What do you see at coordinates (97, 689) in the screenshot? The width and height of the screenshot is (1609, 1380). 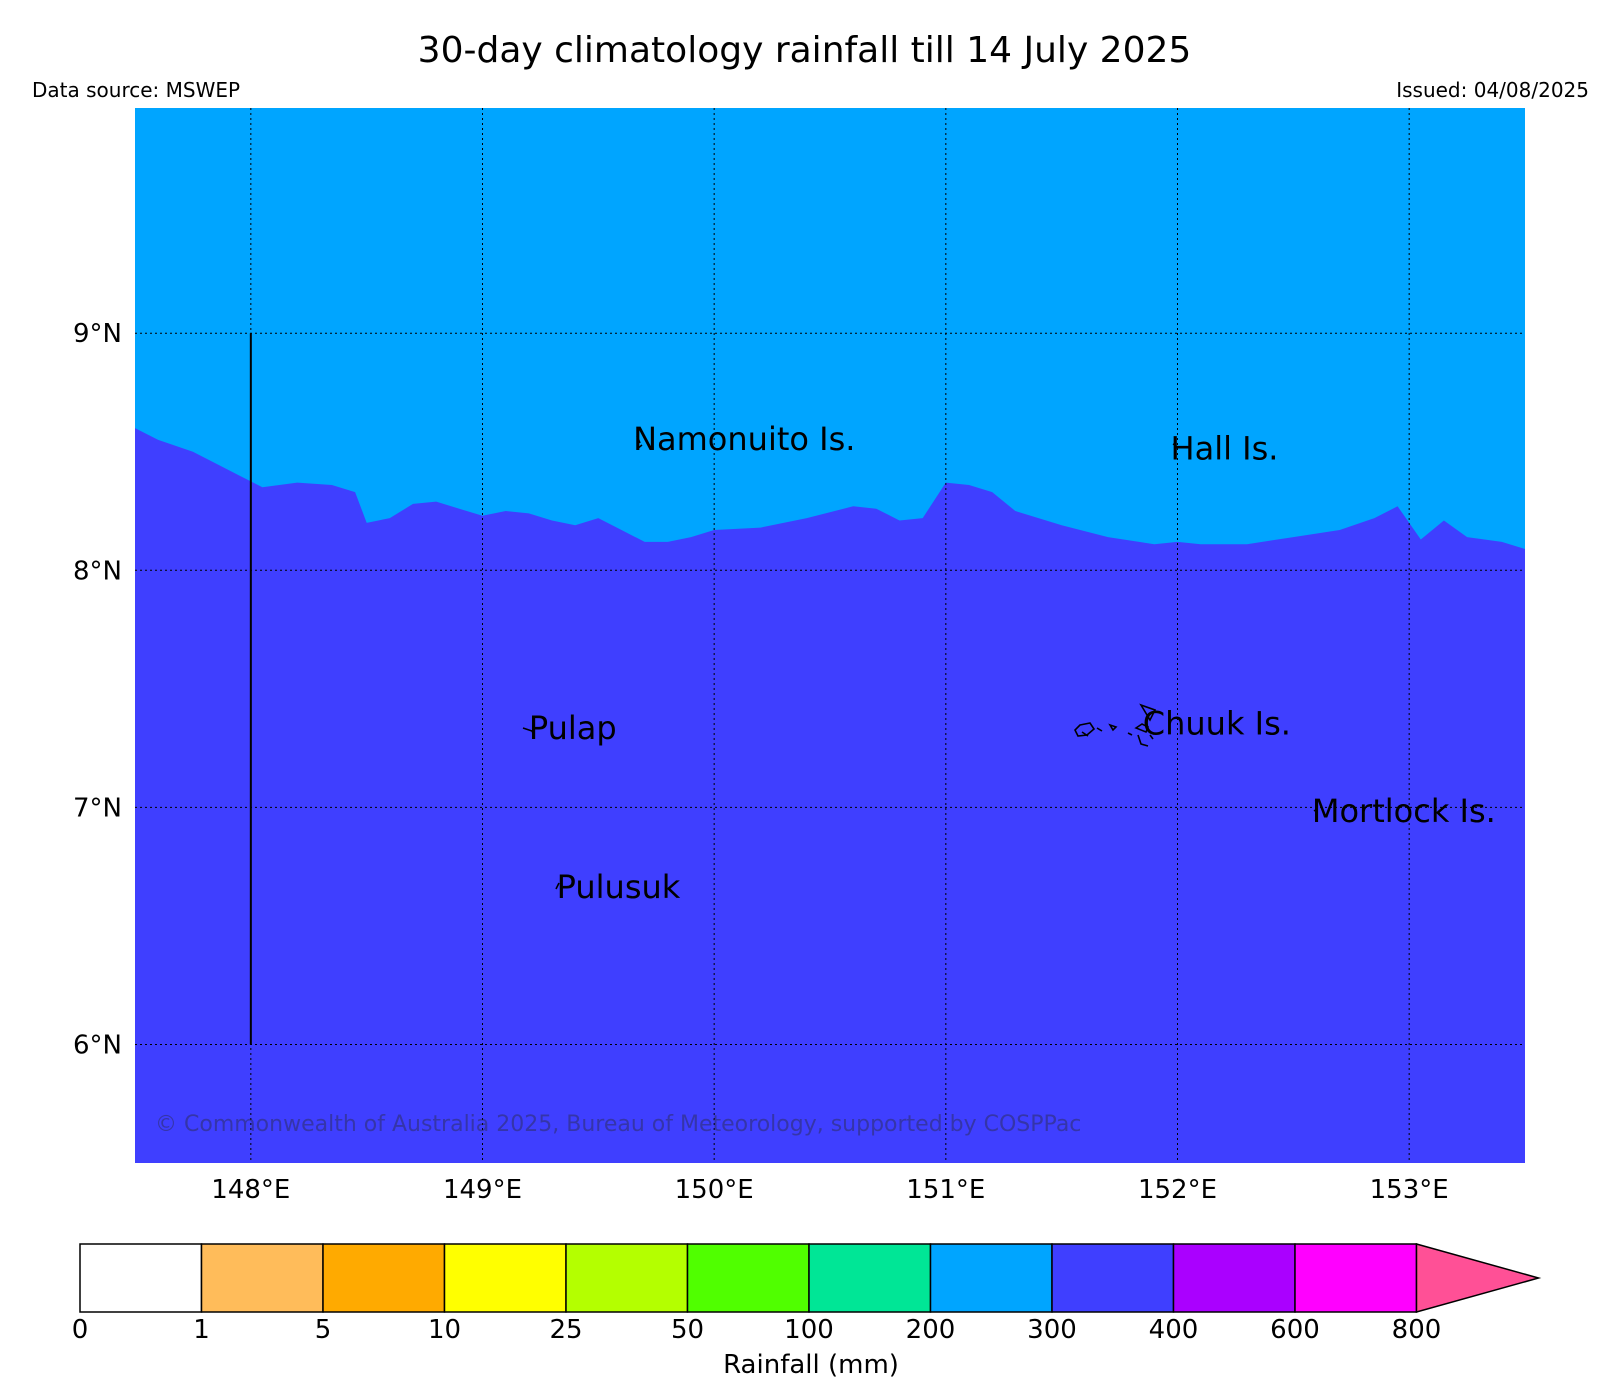 I see `latitude-tick-labels: 6°N 7°N 8°N 9°N` at bounding box center [97, 689].